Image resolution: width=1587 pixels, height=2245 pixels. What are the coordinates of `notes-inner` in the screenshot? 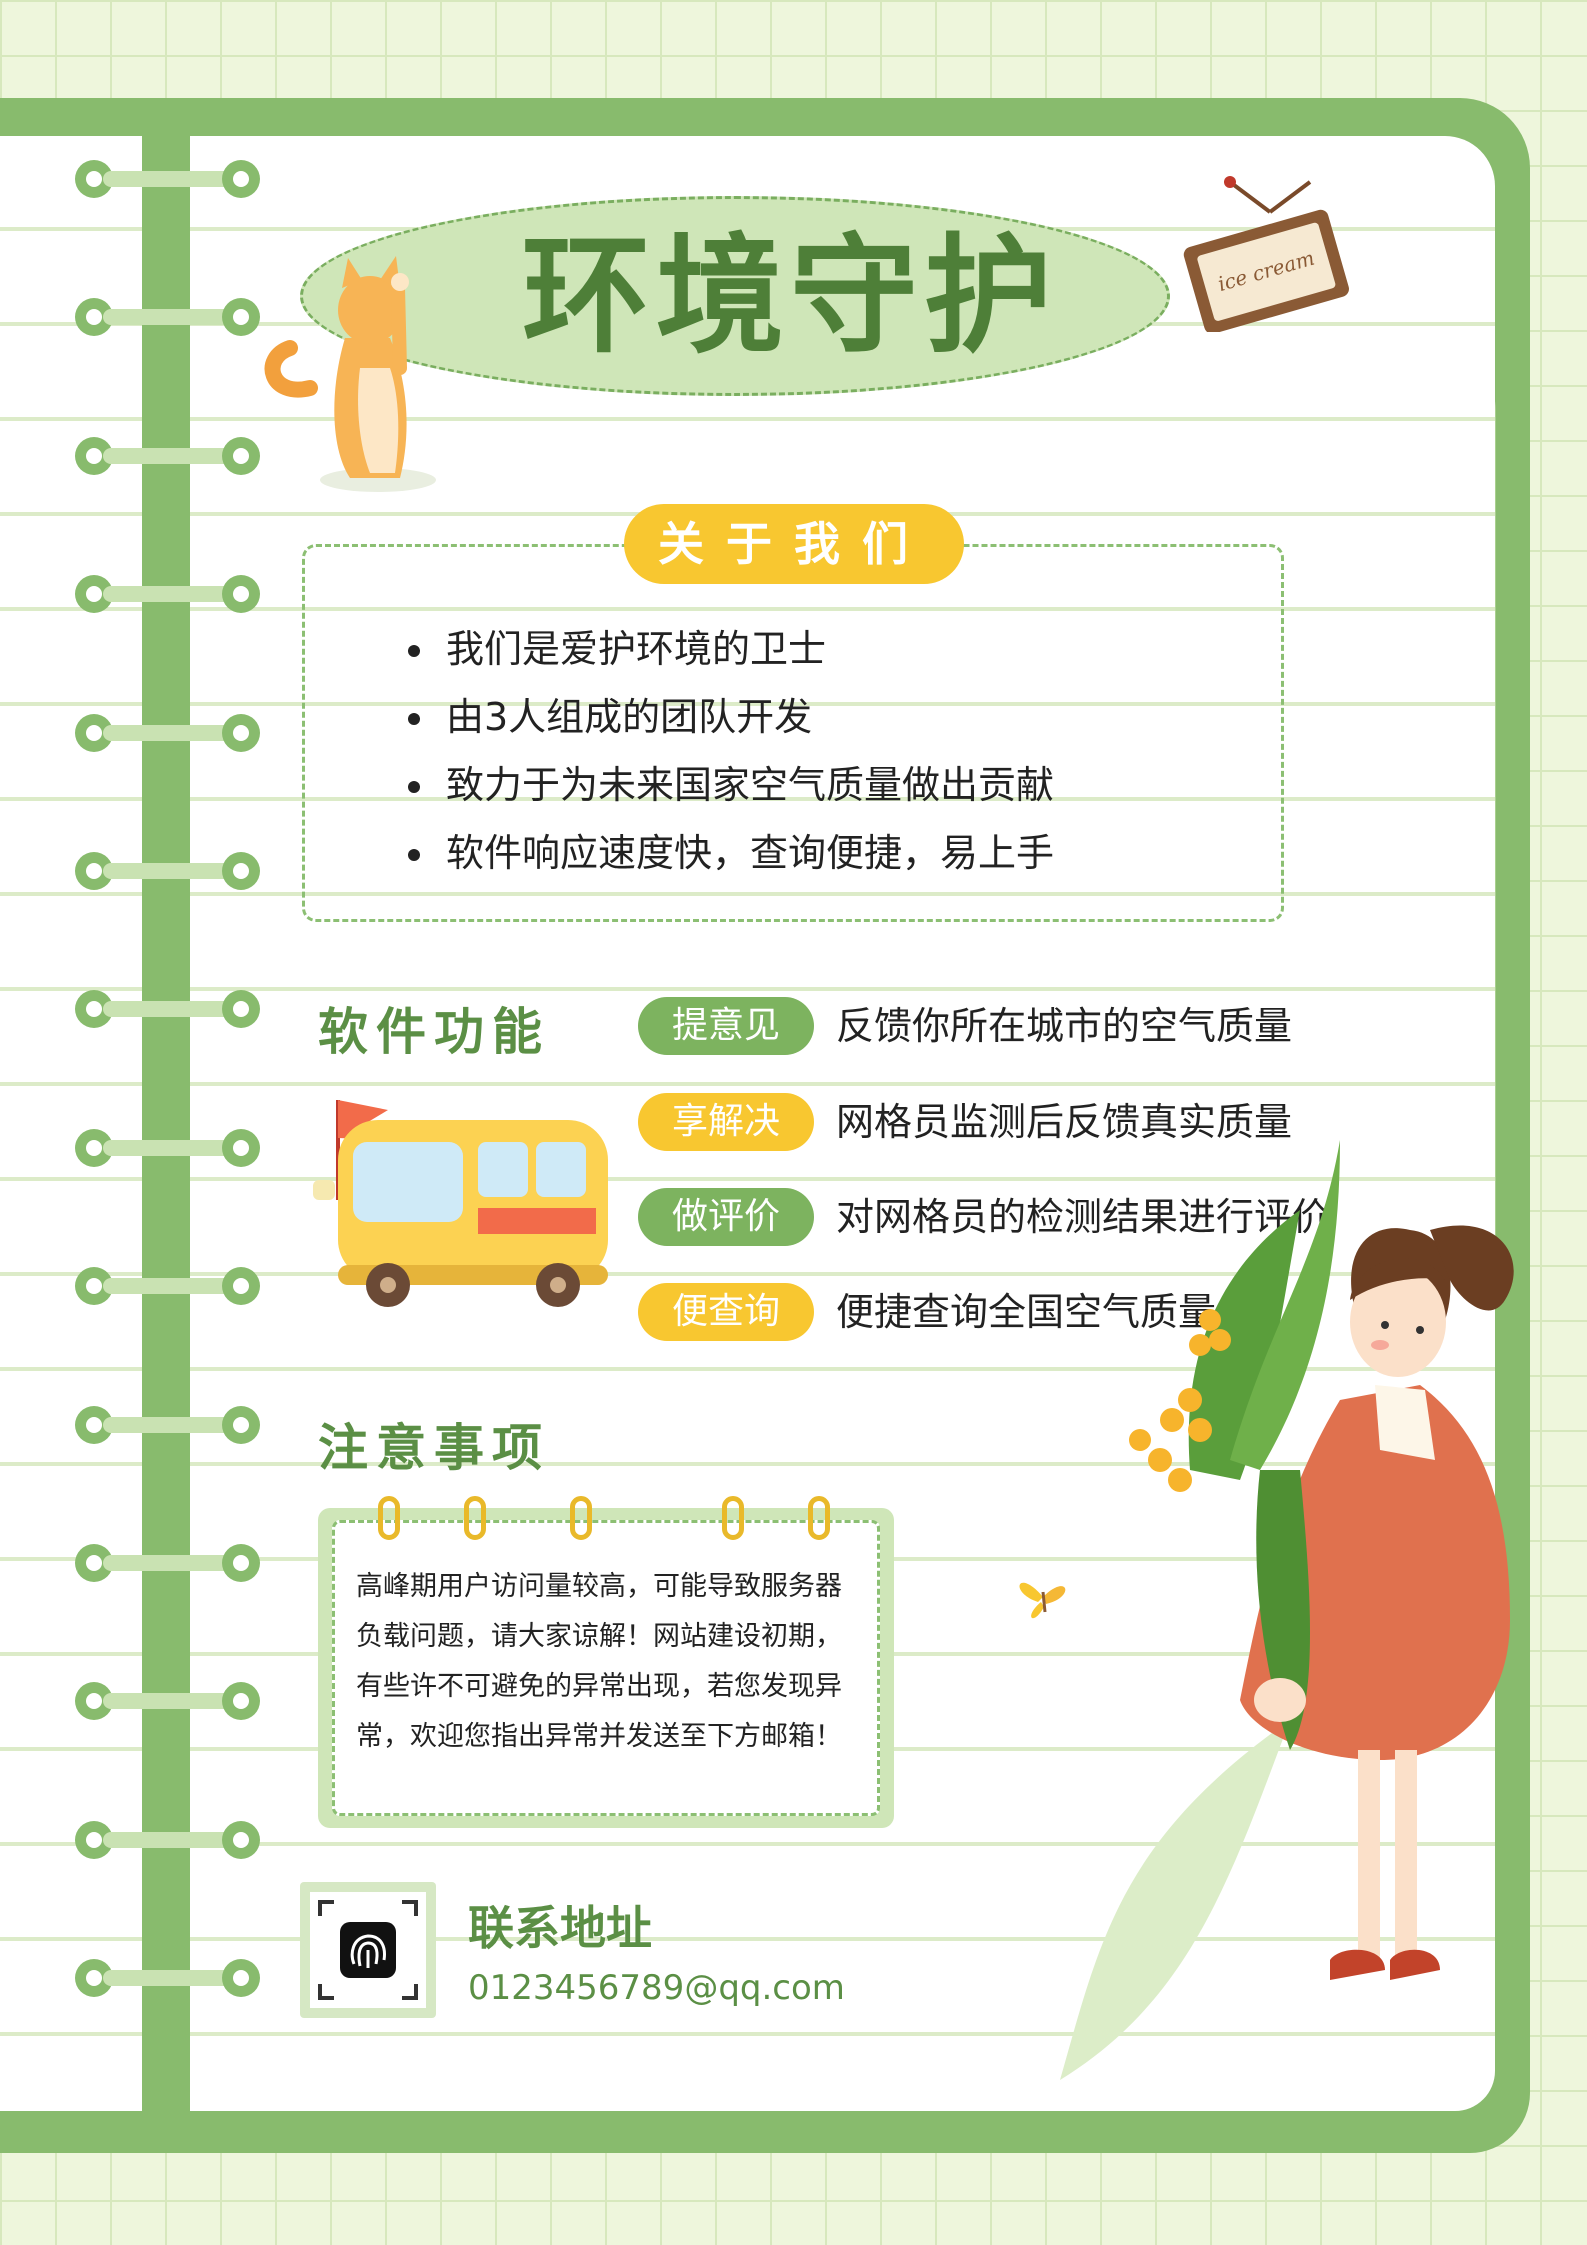 It's located at (606, 1668).